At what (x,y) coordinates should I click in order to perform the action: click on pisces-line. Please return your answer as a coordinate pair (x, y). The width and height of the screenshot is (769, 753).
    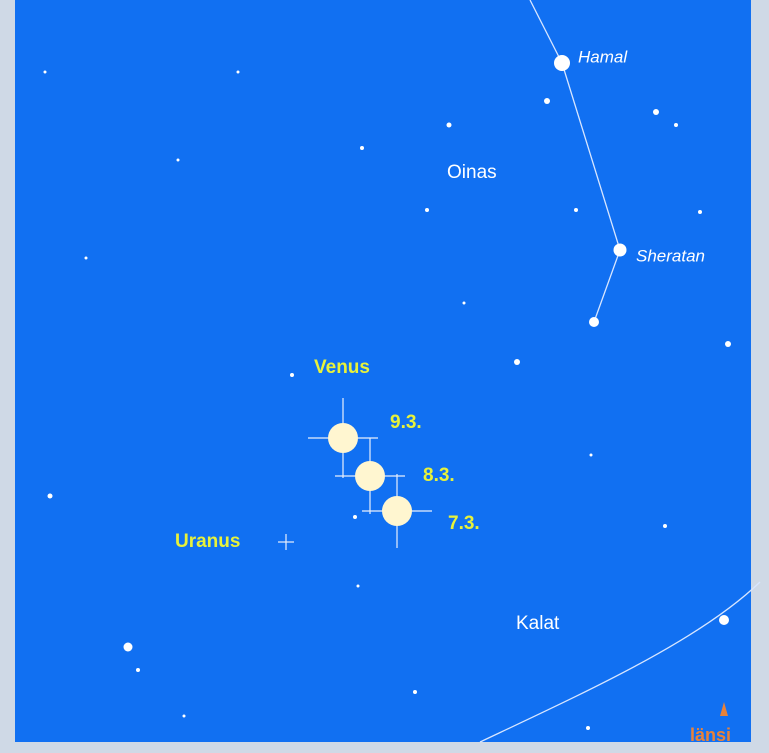
    Looking at the image, I should click on (620, 662).